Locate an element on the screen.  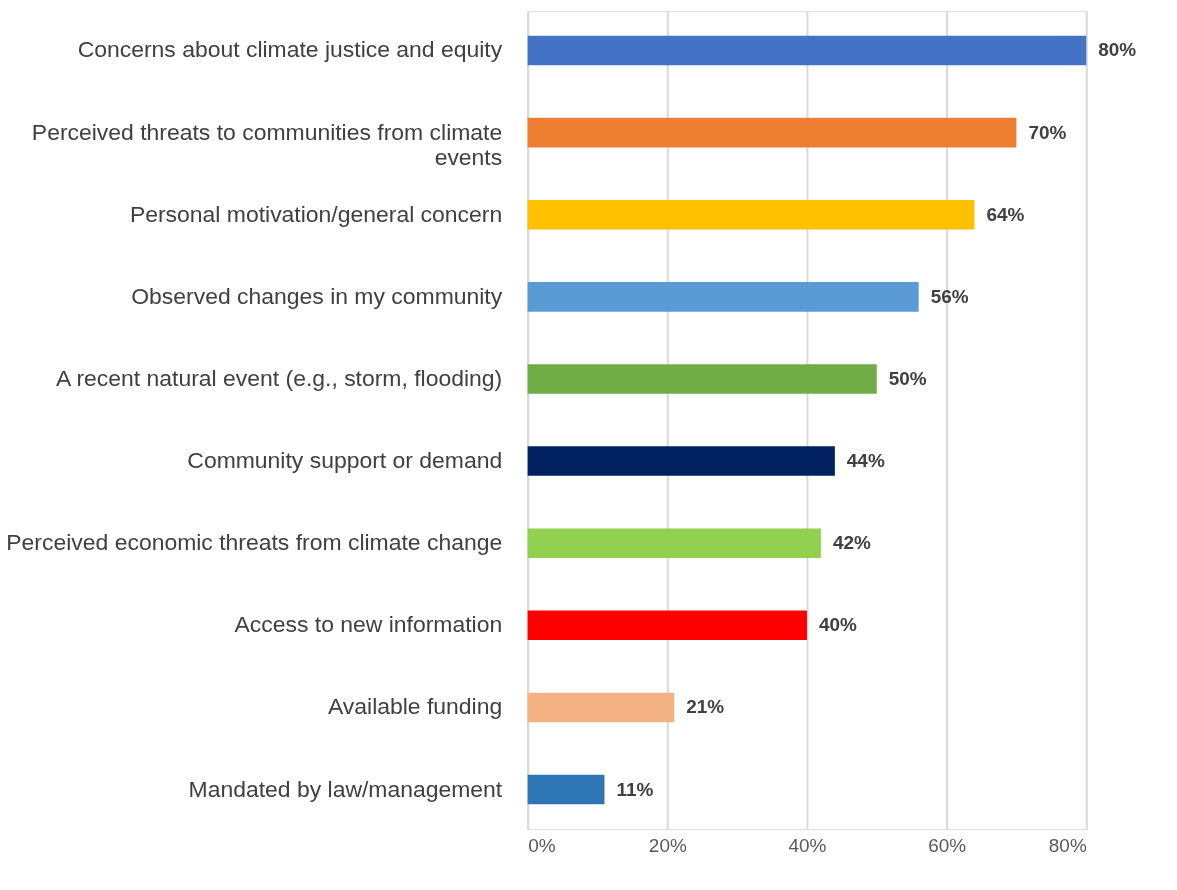
data-label: 56% is located at coordinates (949, 296).